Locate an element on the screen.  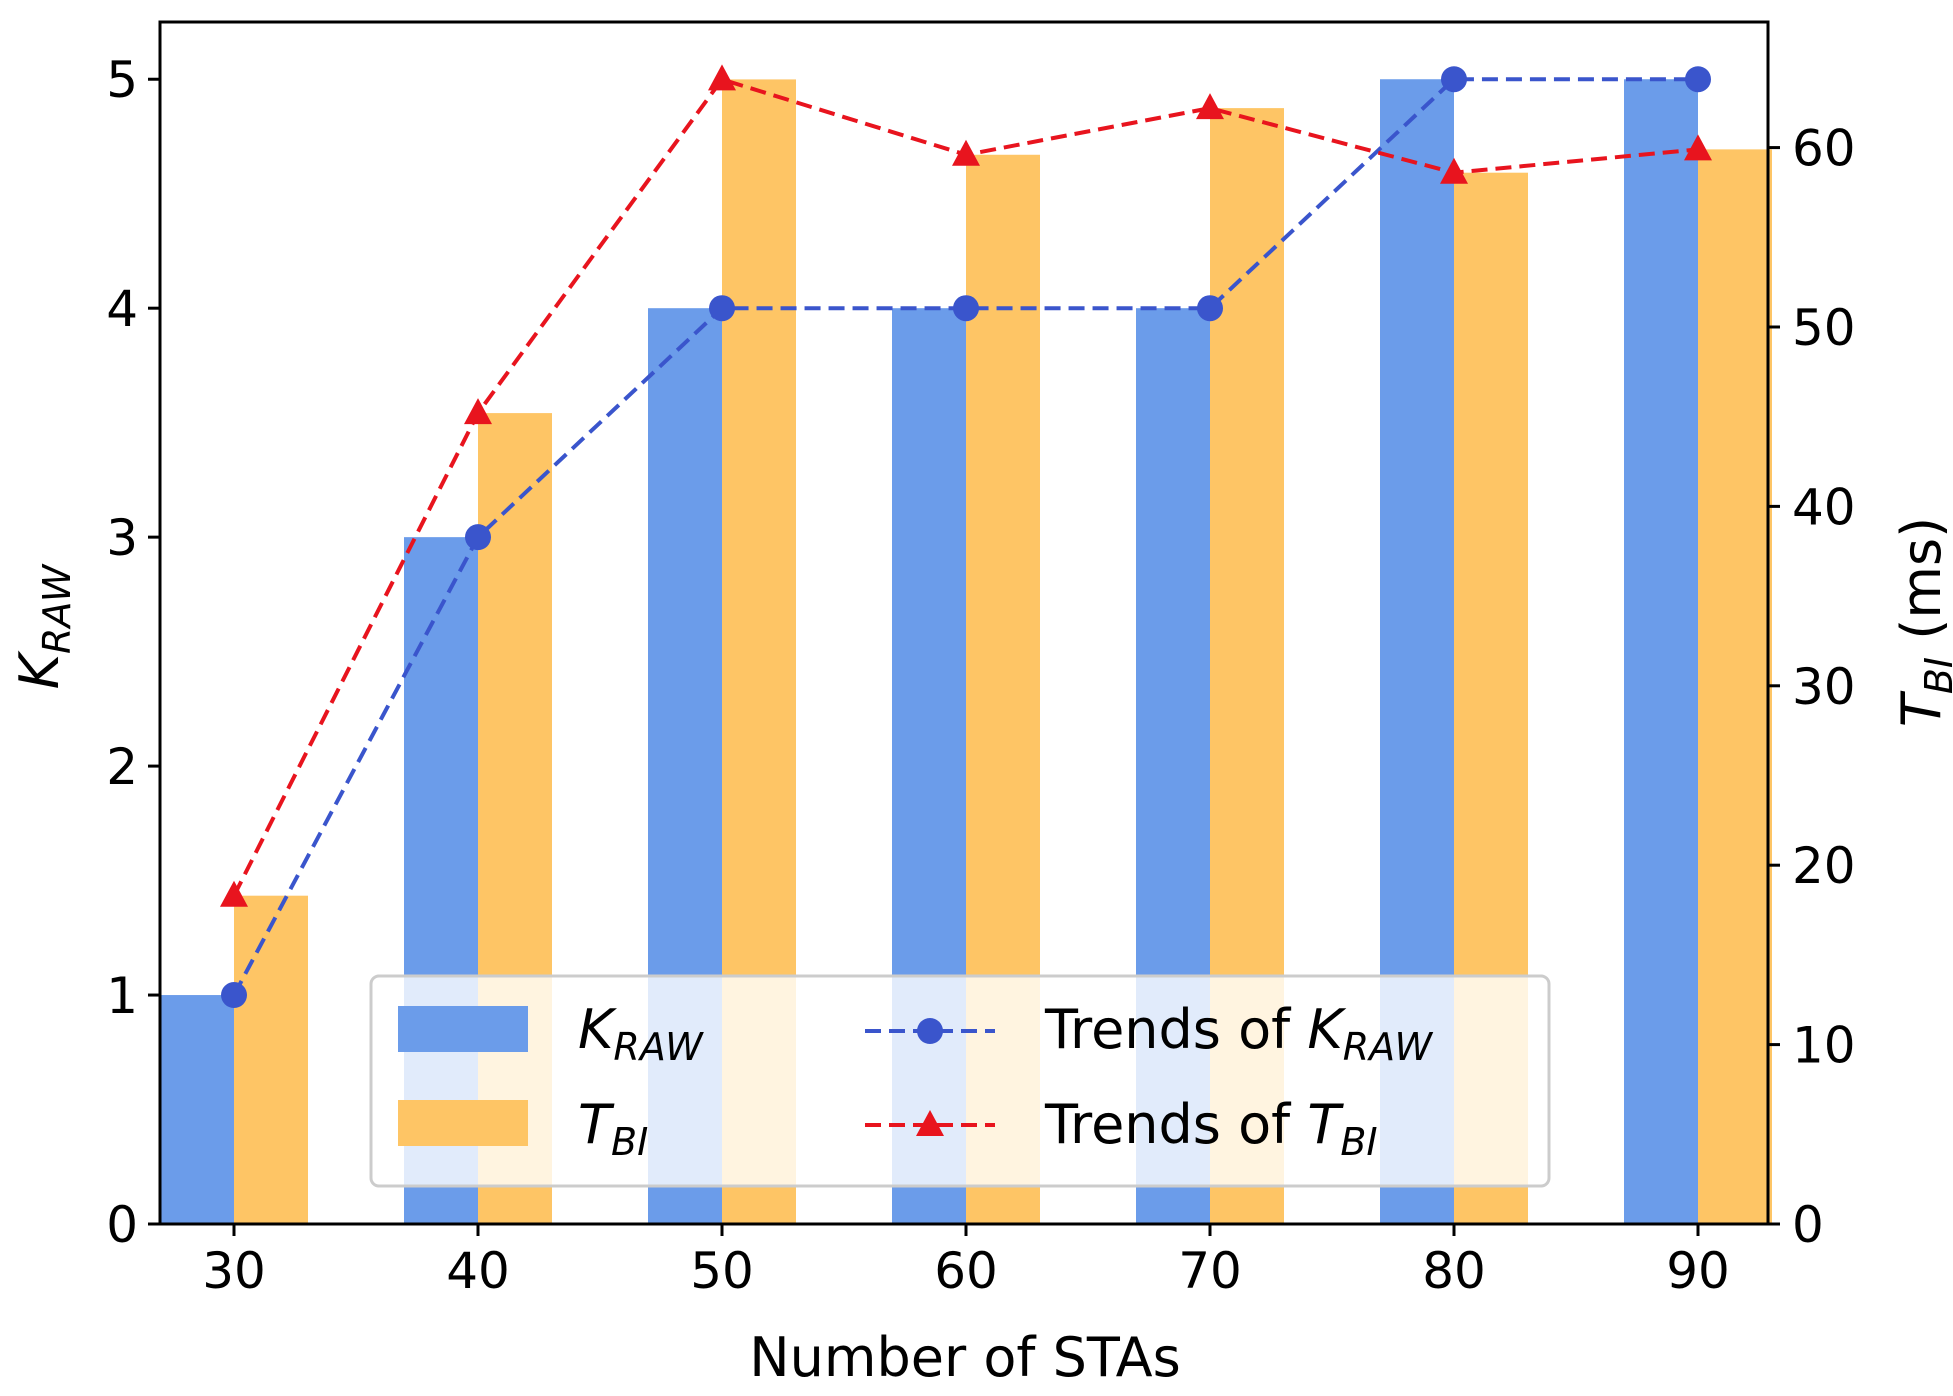
legend-swatch-k-raw-bar is located at coordinates (463, 1029).